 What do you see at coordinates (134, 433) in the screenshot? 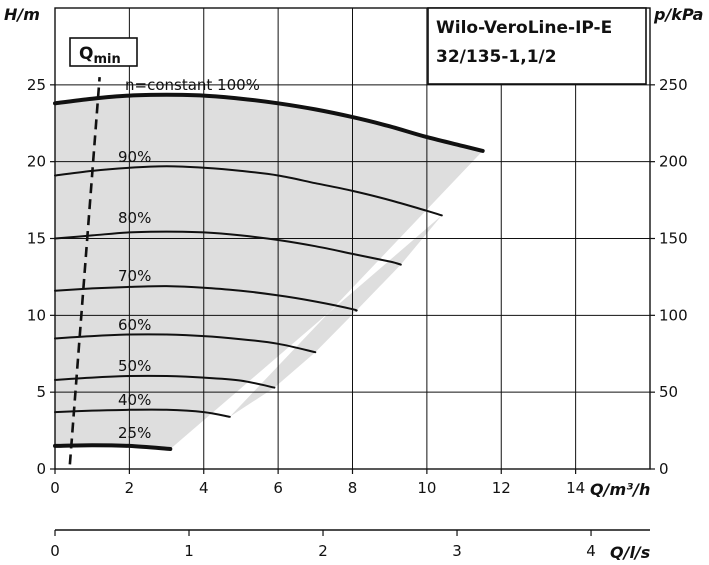
I see `curve-label-7: 25%` at bounding box center [134, 433].